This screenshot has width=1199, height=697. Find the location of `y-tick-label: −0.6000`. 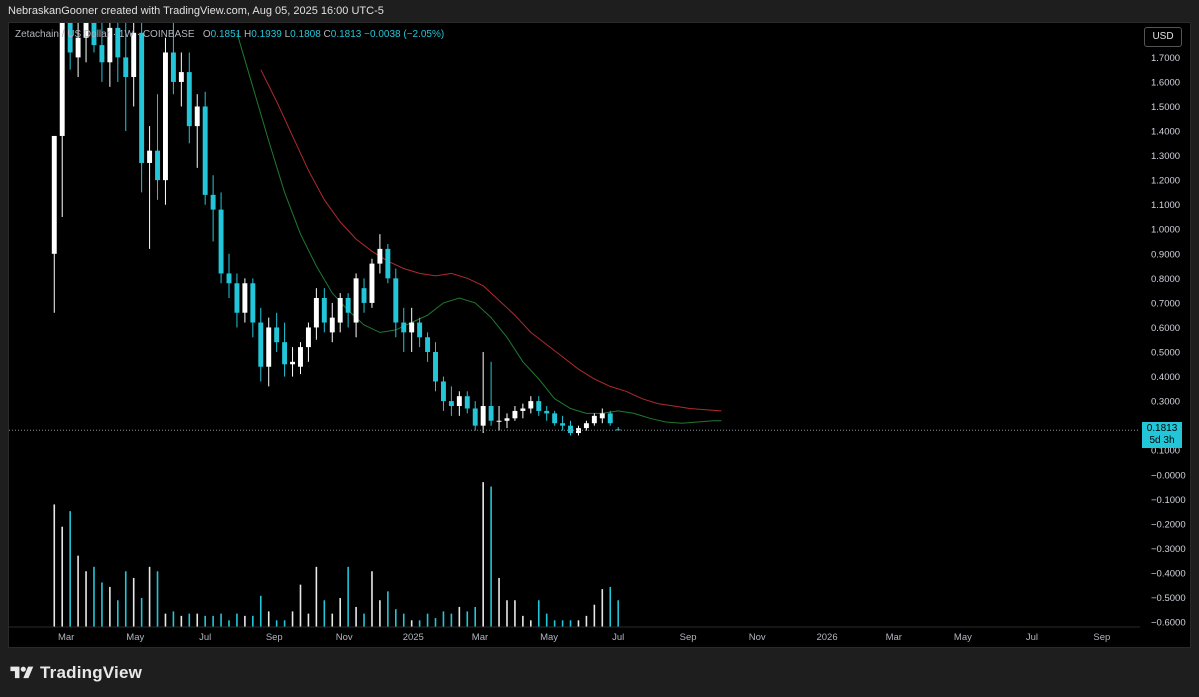

y-tick-label: −0.6000 is located at coordinates (1168, 623).